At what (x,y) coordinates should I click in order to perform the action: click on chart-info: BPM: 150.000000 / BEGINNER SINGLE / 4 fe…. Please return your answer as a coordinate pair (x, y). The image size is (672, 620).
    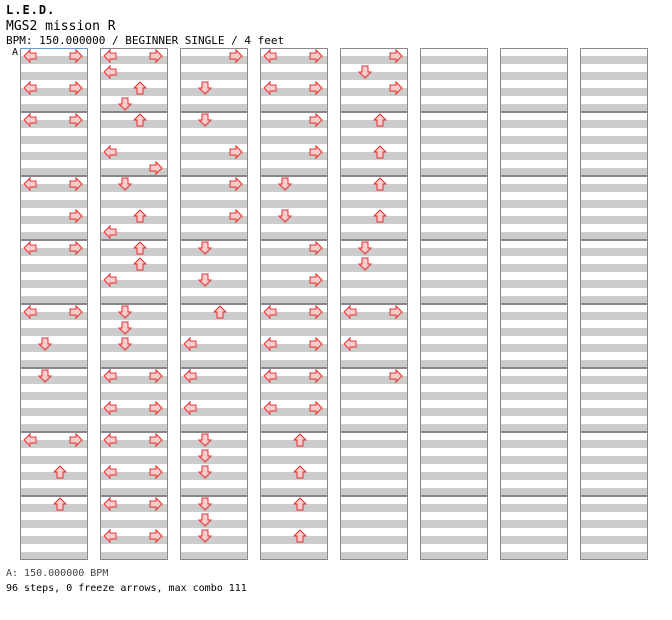
    Looking at the image, I should click on (145, 40).